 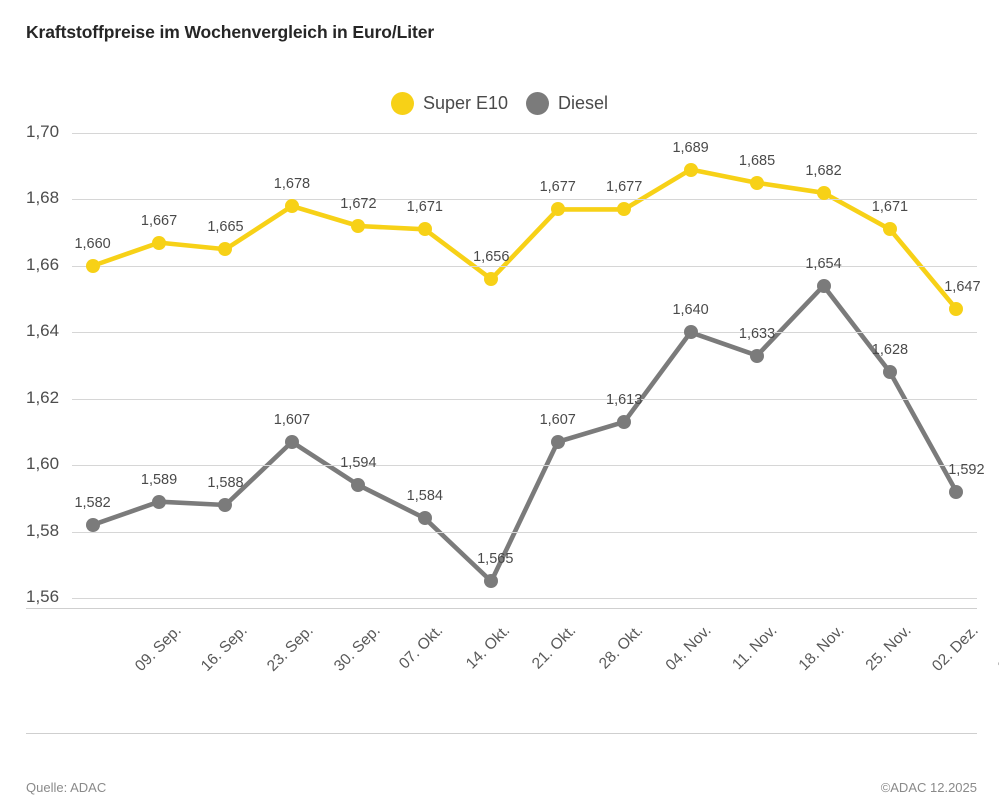 What do you see at coordinates (583, 103) in the screenshot?
I see `legend-label: Diesel` at bounding box center [583, 103].